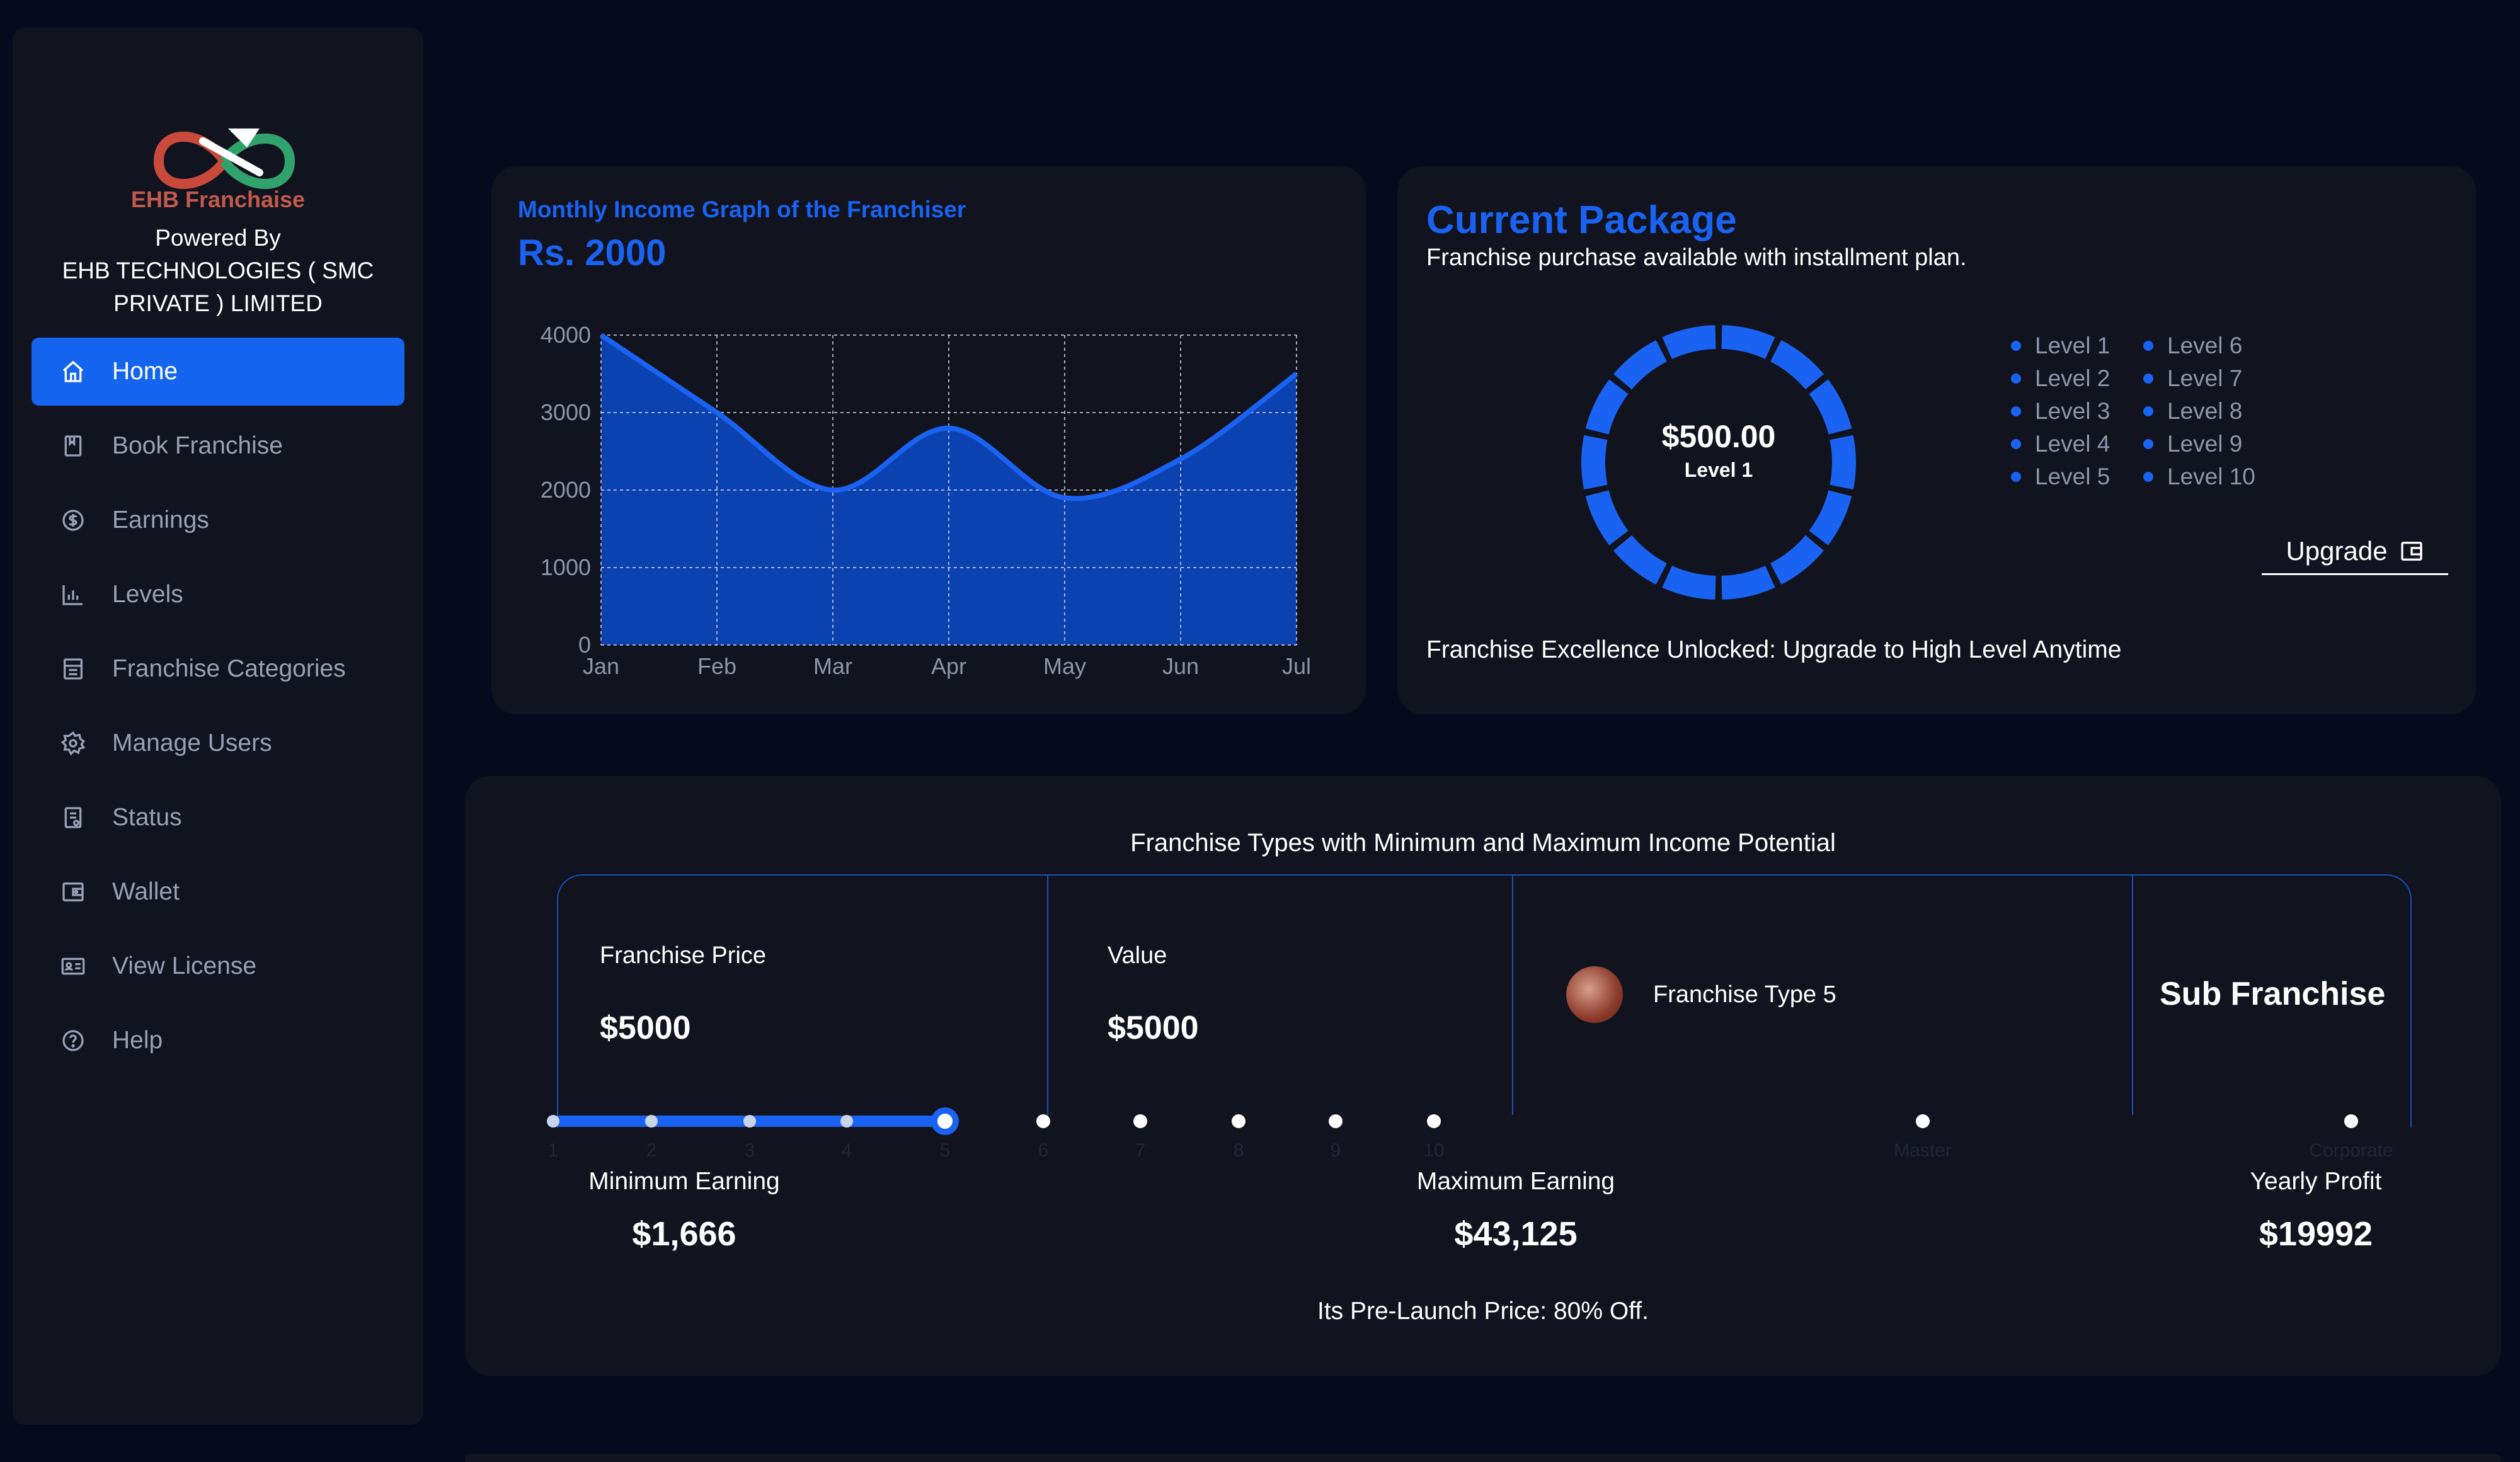  What do you see at coordinates (73, 817) in the screenshot?
I see `document-icon` at bounding box center [73, 817].